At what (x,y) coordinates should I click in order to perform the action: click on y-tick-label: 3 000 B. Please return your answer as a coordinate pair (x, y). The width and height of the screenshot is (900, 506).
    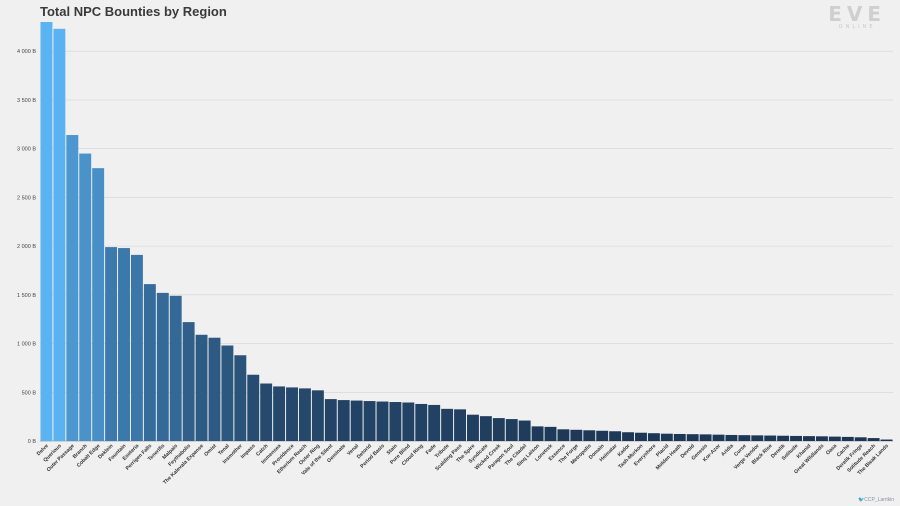
    Looking at the image, I should click on (26, 150).